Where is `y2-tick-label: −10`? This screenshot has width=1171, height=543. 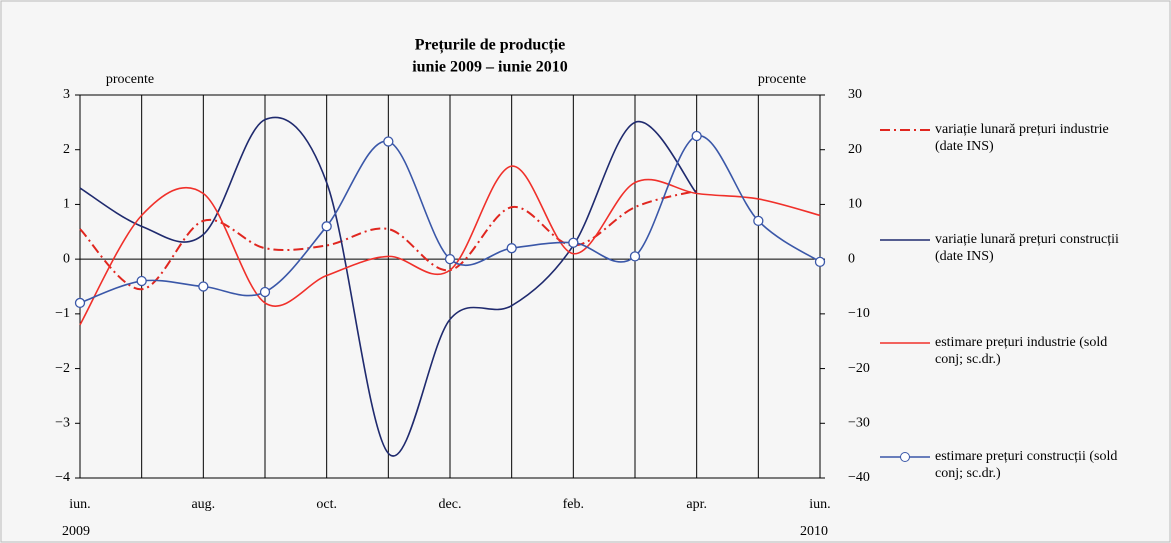
y2-tick-label: −10 is located at coordinates (859, 313).